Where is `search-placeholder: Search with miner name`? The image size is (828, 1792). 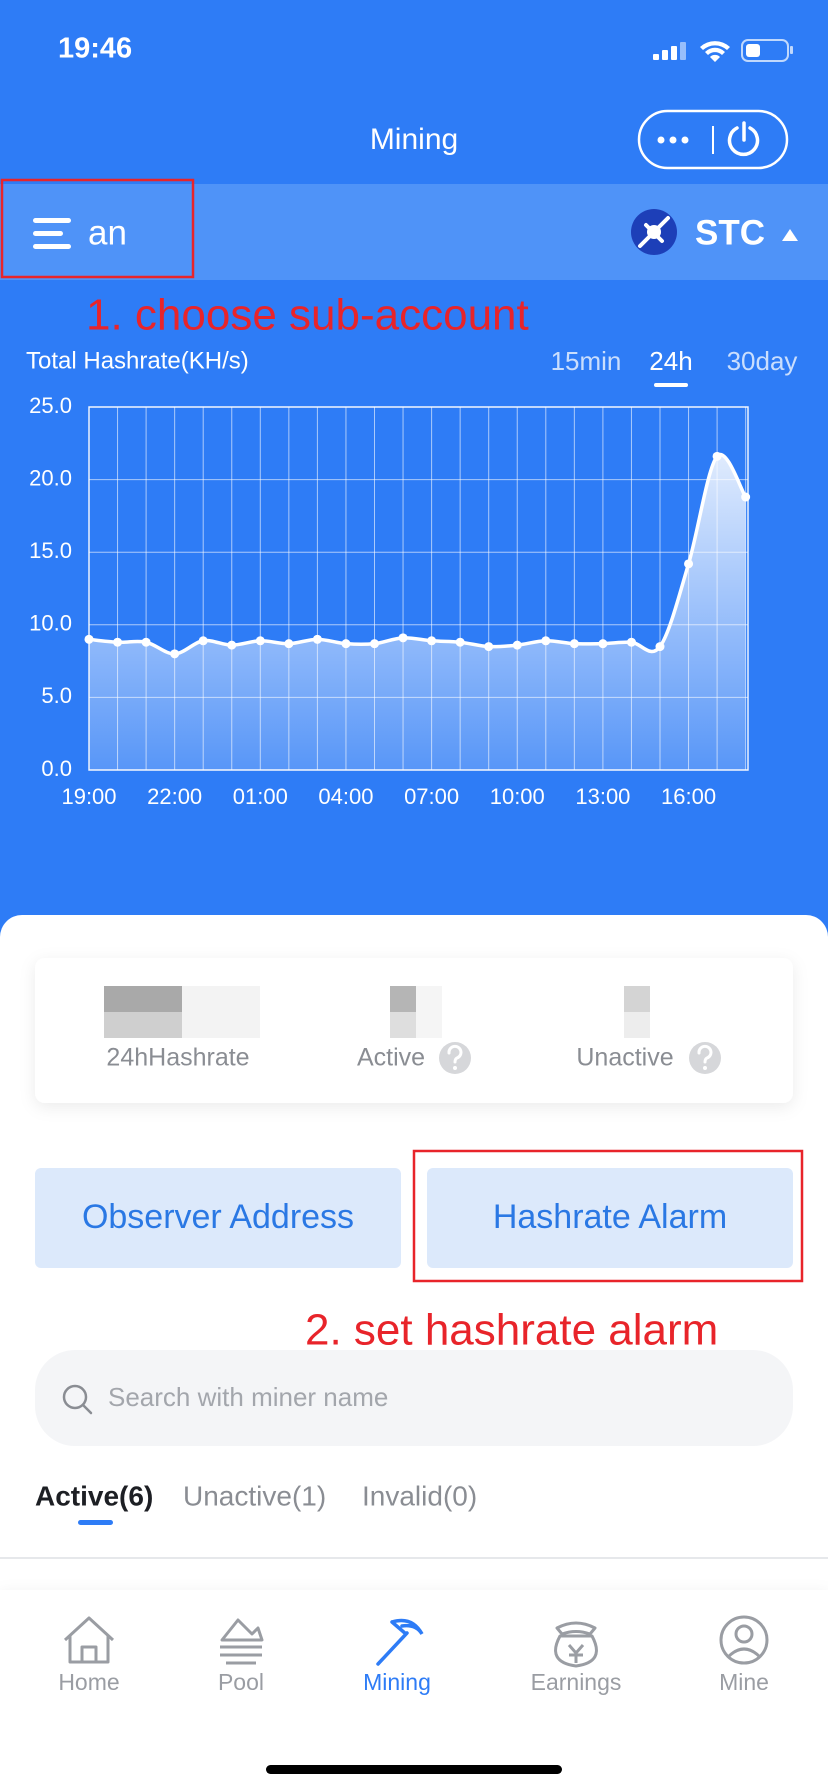
search-placeholder: Search with miner name is located at coordinates (248, 1397).